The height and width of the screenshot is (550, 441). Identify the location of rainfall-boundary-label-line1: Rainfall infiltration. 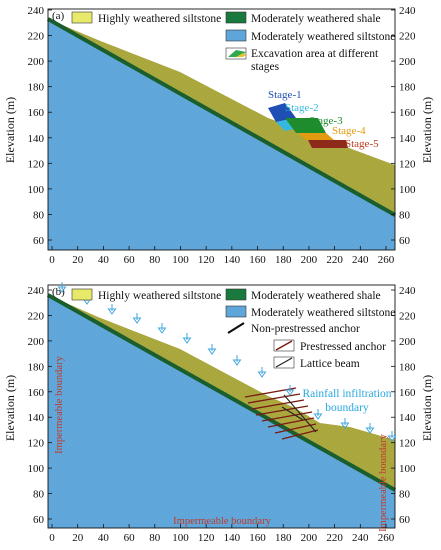
(346, 394).